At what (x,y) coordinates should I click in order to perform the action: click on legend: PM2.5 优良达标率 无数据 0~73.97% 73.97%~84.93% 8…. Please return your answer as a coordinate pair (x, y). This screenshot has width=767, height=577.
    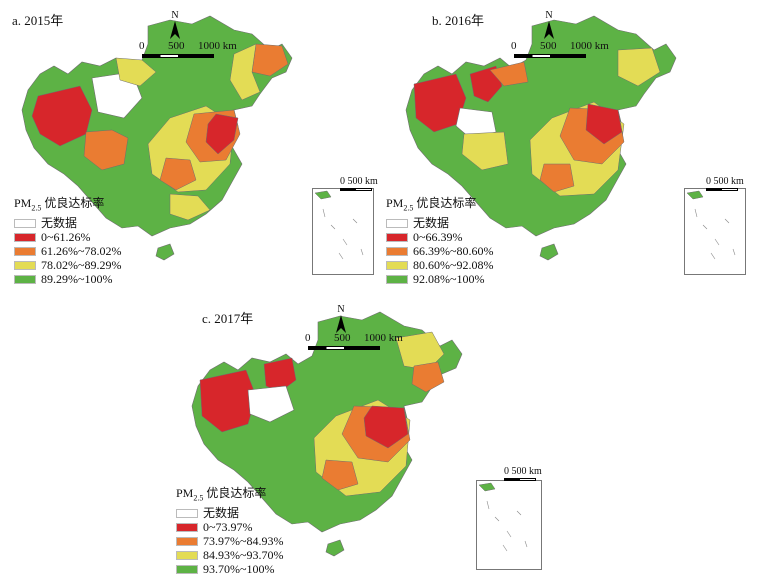
    Looking at the image, I should click on (229, 531).